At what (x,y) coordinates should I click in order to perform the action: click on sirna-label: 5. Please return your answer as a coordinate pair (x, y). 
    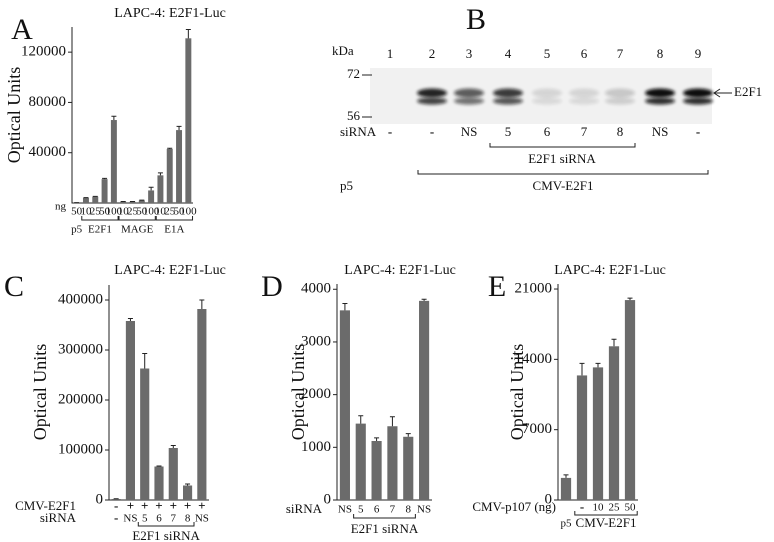
    Looking at the image, I should click on (508, 131).